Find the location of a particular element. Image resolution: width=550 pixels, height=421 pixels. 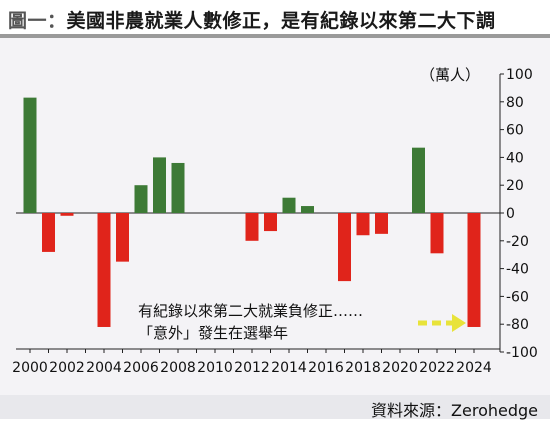

x-tick-label: 2004 is located at coordinates (104, 368).